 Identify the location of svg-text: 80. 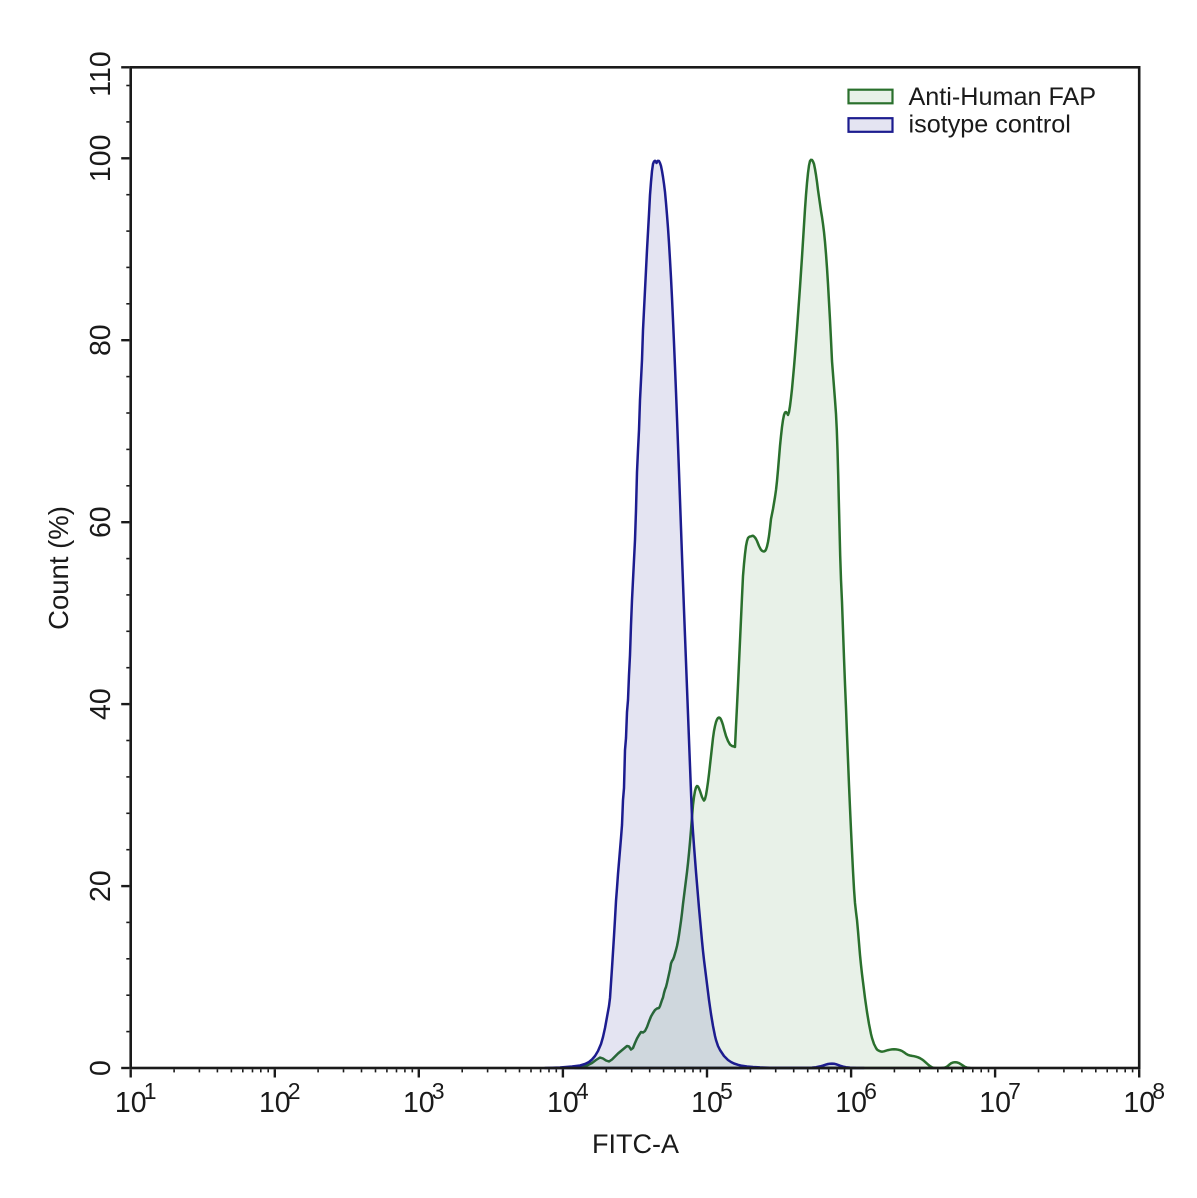
(101, 340).